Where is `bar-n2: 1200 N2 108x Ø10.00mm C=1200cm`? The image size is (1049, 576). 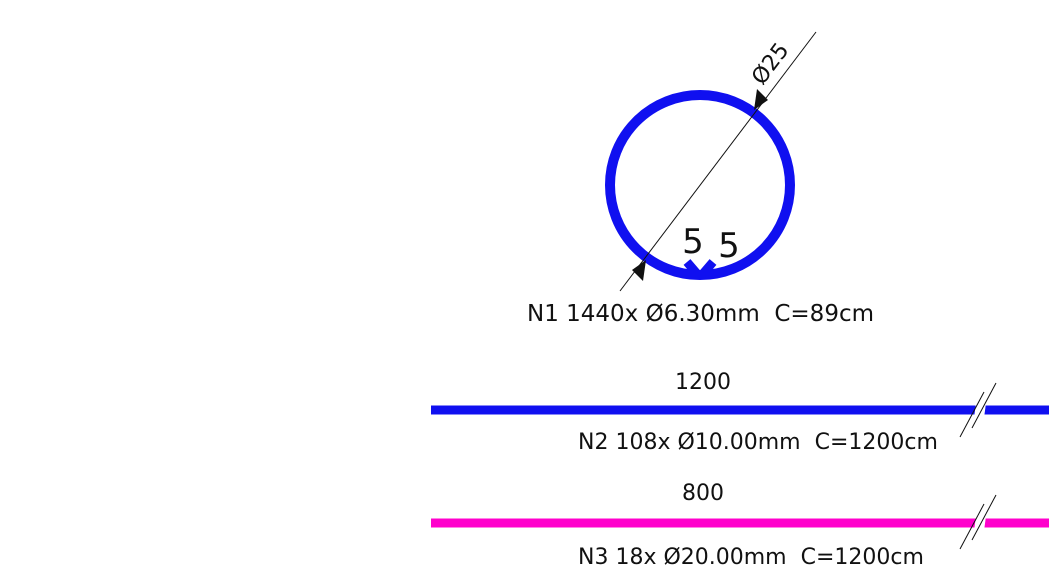
bar-n2: 1200 N2 108x Ø10.00mm C=1200cm is located at coordinates (740, 412).